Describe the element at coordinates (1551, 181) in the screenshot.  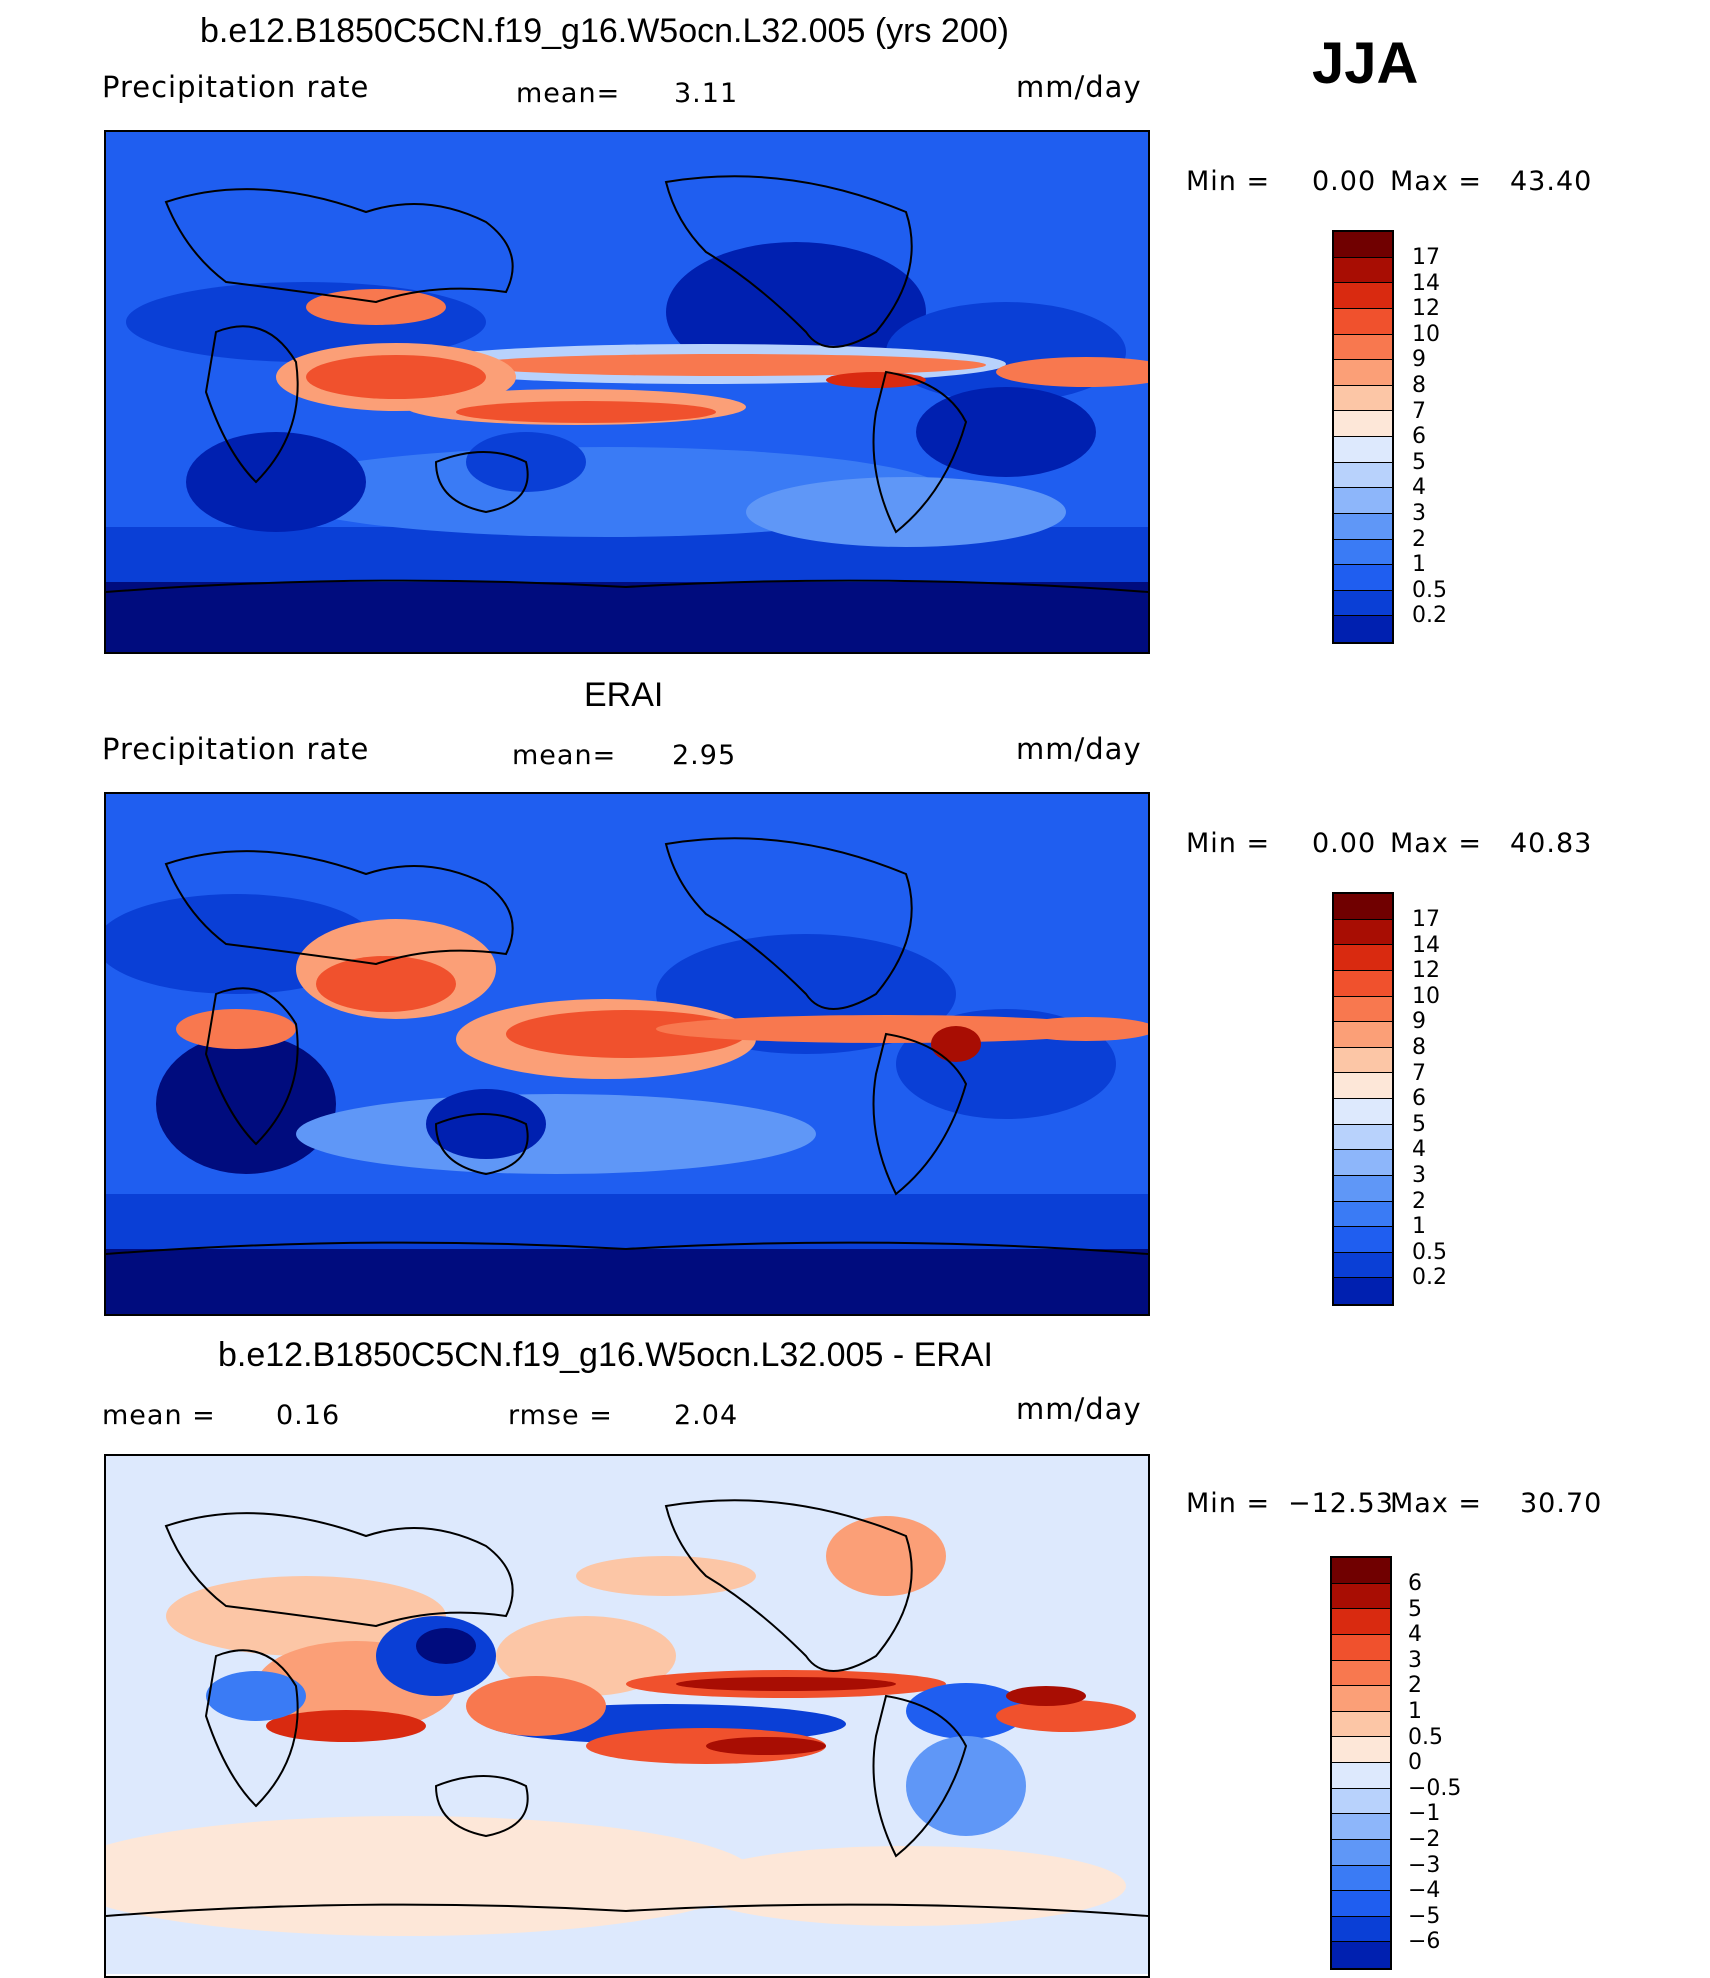
I see `panel1-max-value: 43.40` at that location.